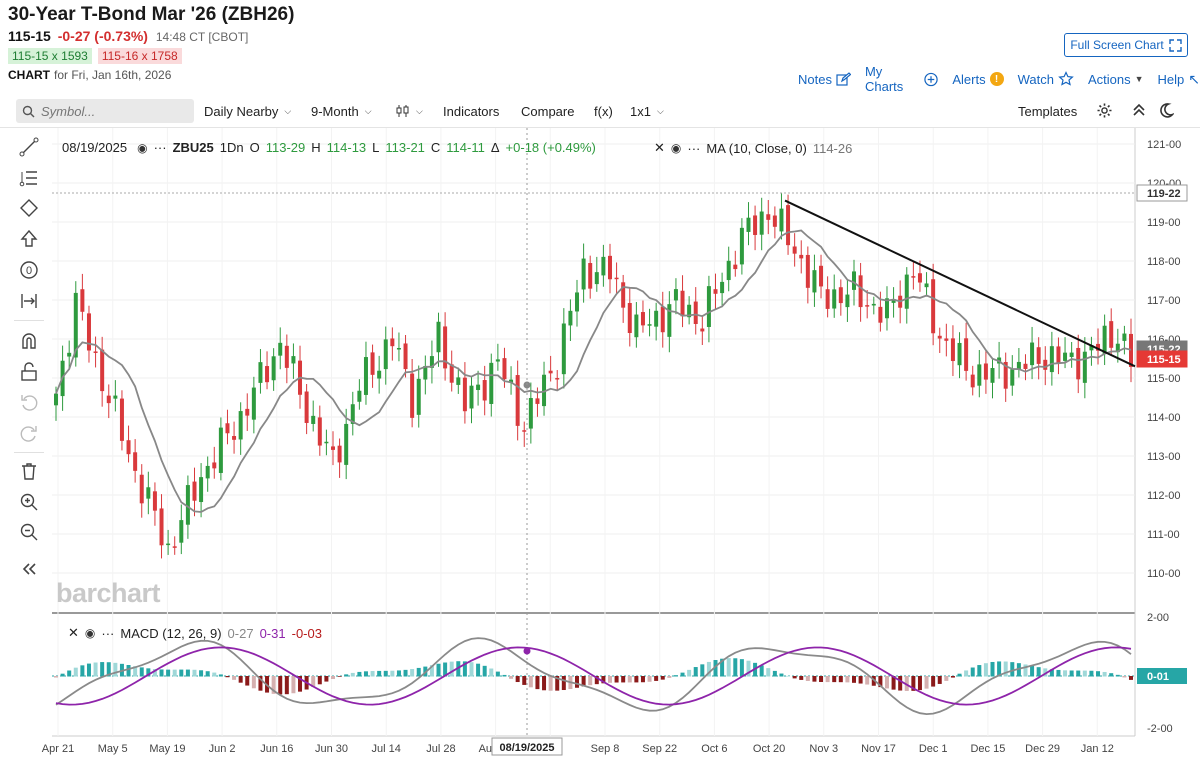 This screenshot has height=765, width=1200. What do you see at coordinates (824, 79) in the screenshot?
I see `notes-link: Notes` at bounding box center [824, 79].